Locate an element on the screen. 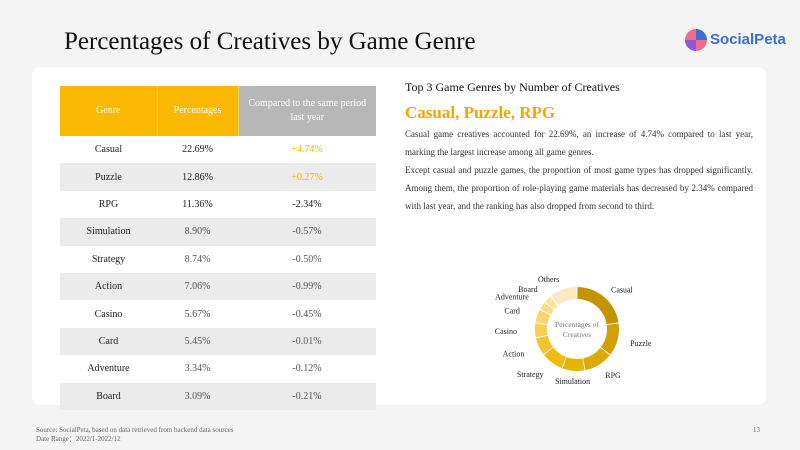 The image size is (800, 450). genre-cell: Strategy is located at coordinates (108, 259).